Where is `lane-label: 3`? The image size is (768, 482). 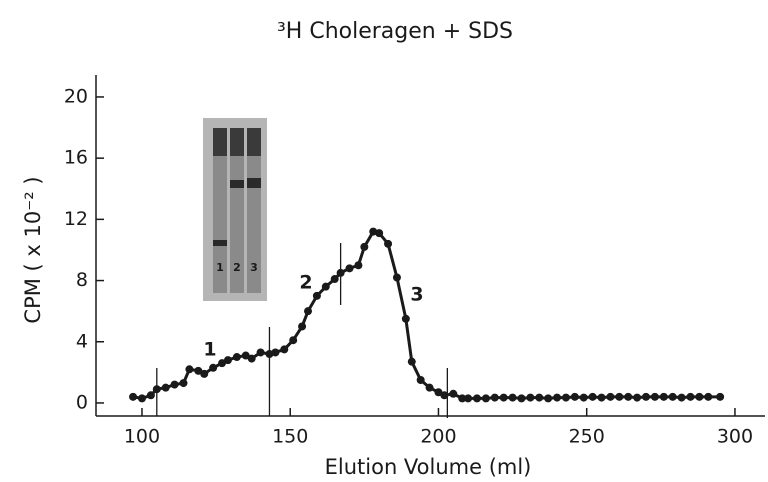
lane-label: 3 is located at coordinates (254, 267).